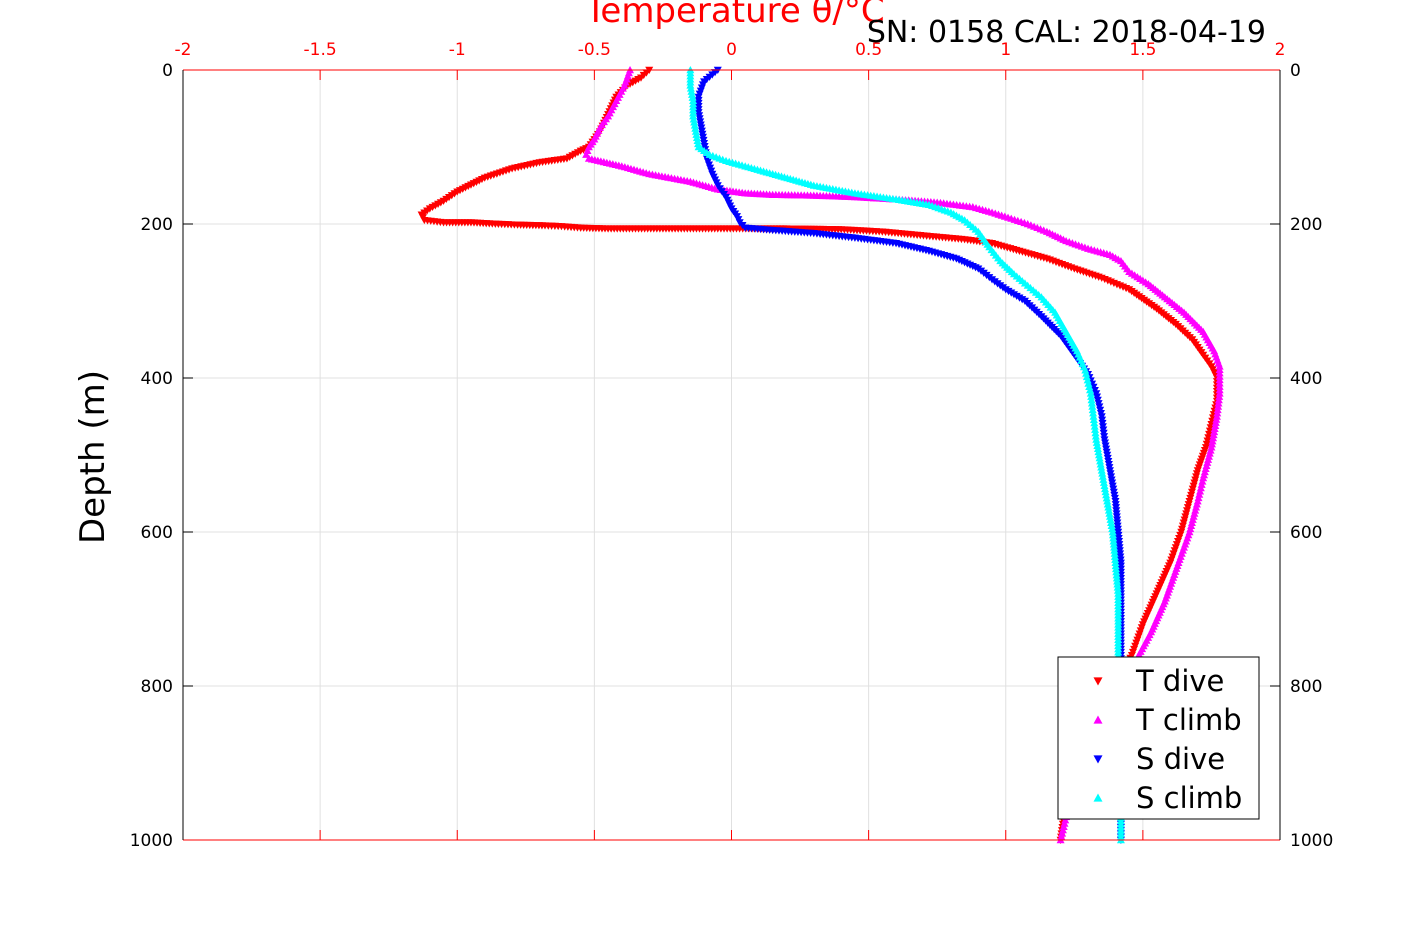 Image resolution: width=1417 pixels, height=945 pixels. What do you see at coordinates (457, 50) in the screenshot?
I see `x-tick-label: -1` at bounding box center [457, 50].